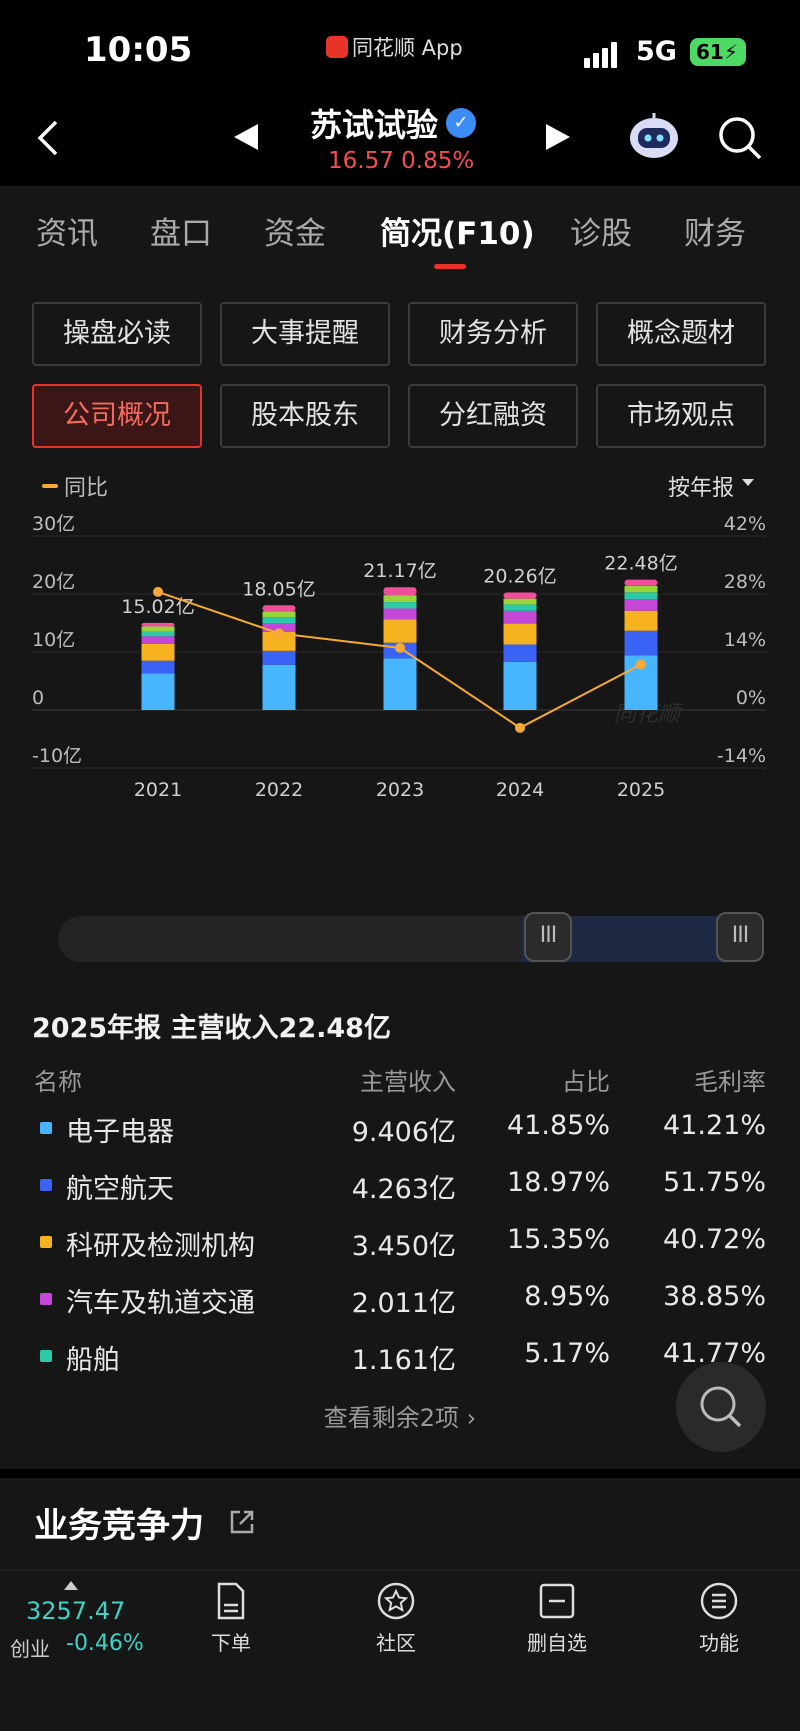  What do you see at coordinates (157, 607) in the screenshot?
I see `bar-total-label: 15.02亿` at bounding box center [157, 607].